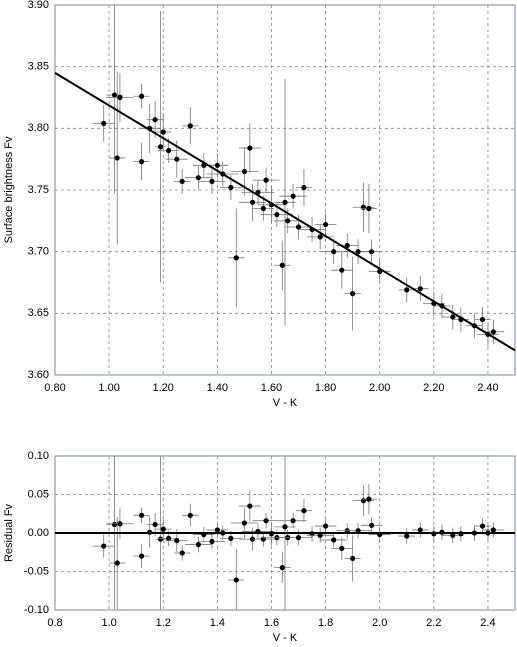 The height and width of the screenshot is (647, 517). Describe the element at coordinates (38, 313) in the screenshot. I see `y-tick-label: 3.65` at that location.